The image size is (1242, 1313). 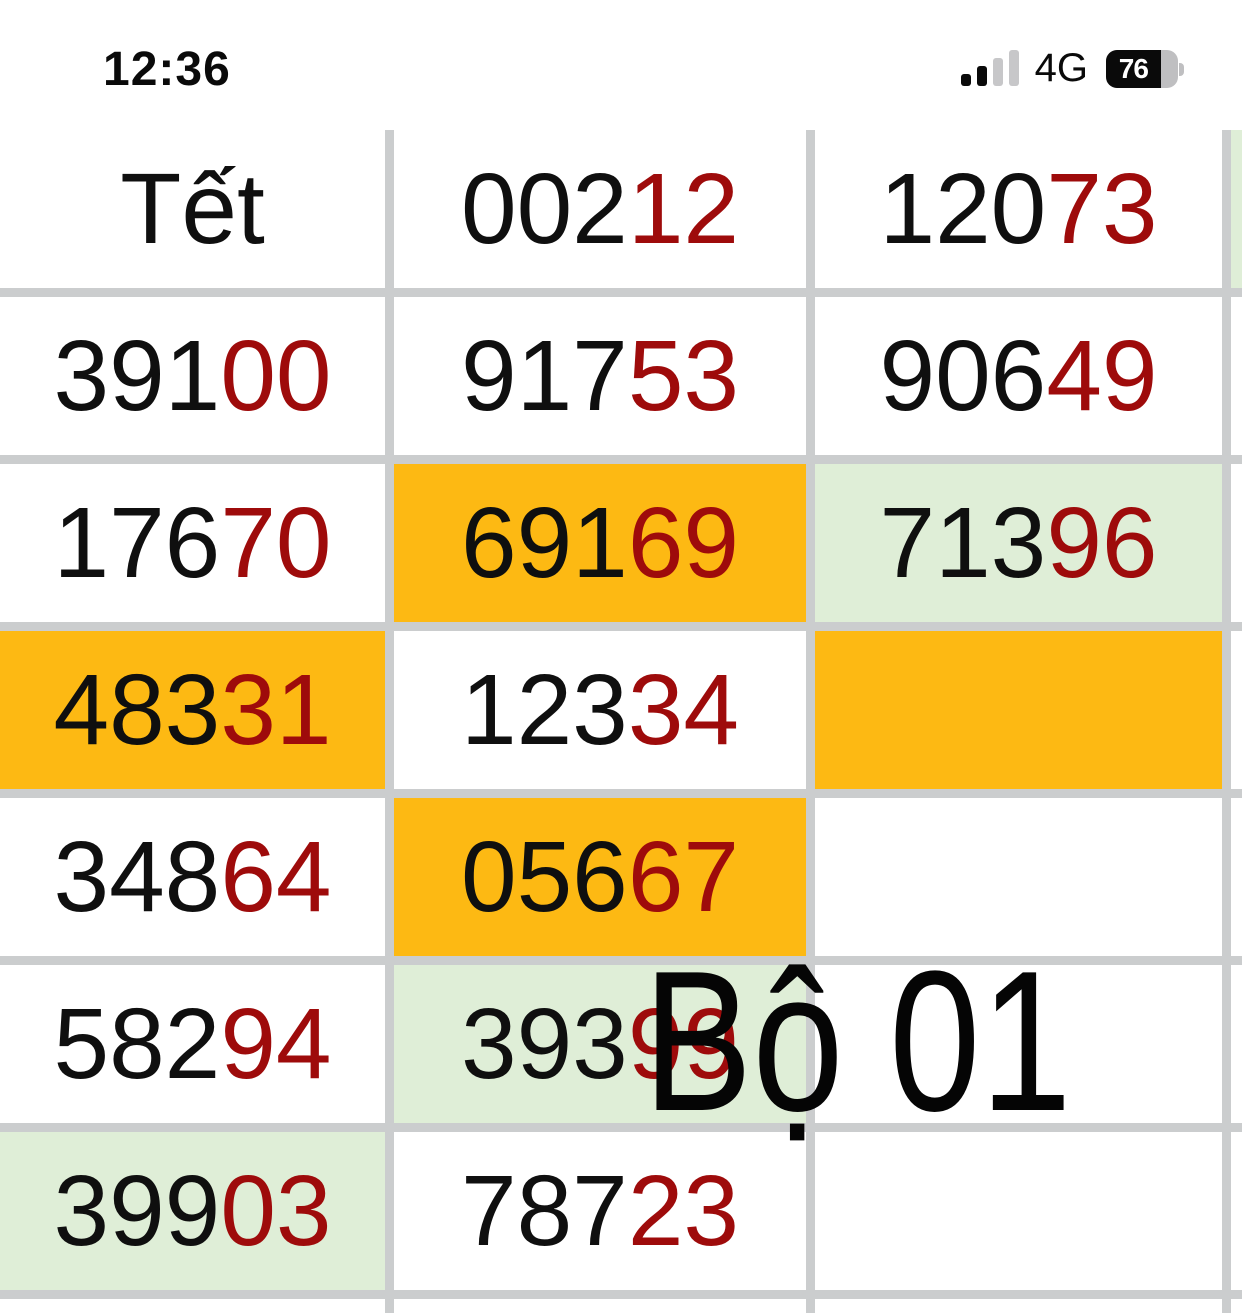 I want to click on number-main: 713, so click(x=963, y=542).